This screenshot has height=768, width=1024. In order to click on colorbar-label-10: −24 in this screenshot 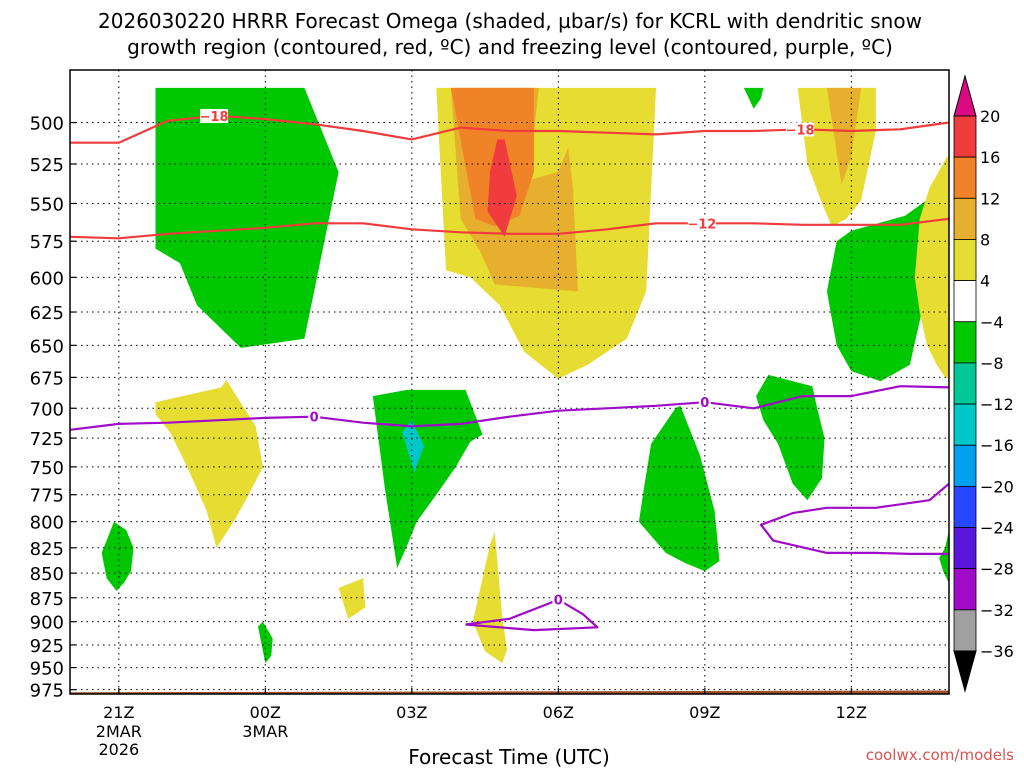, I will do `click(997, 528)`.